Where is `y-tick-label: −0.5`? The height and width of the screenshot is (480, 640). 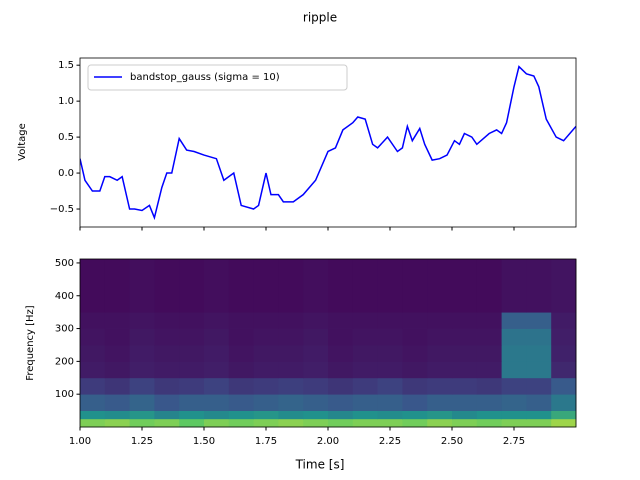 y-tick-label: −0.5 is located at coordinates (62, 209).